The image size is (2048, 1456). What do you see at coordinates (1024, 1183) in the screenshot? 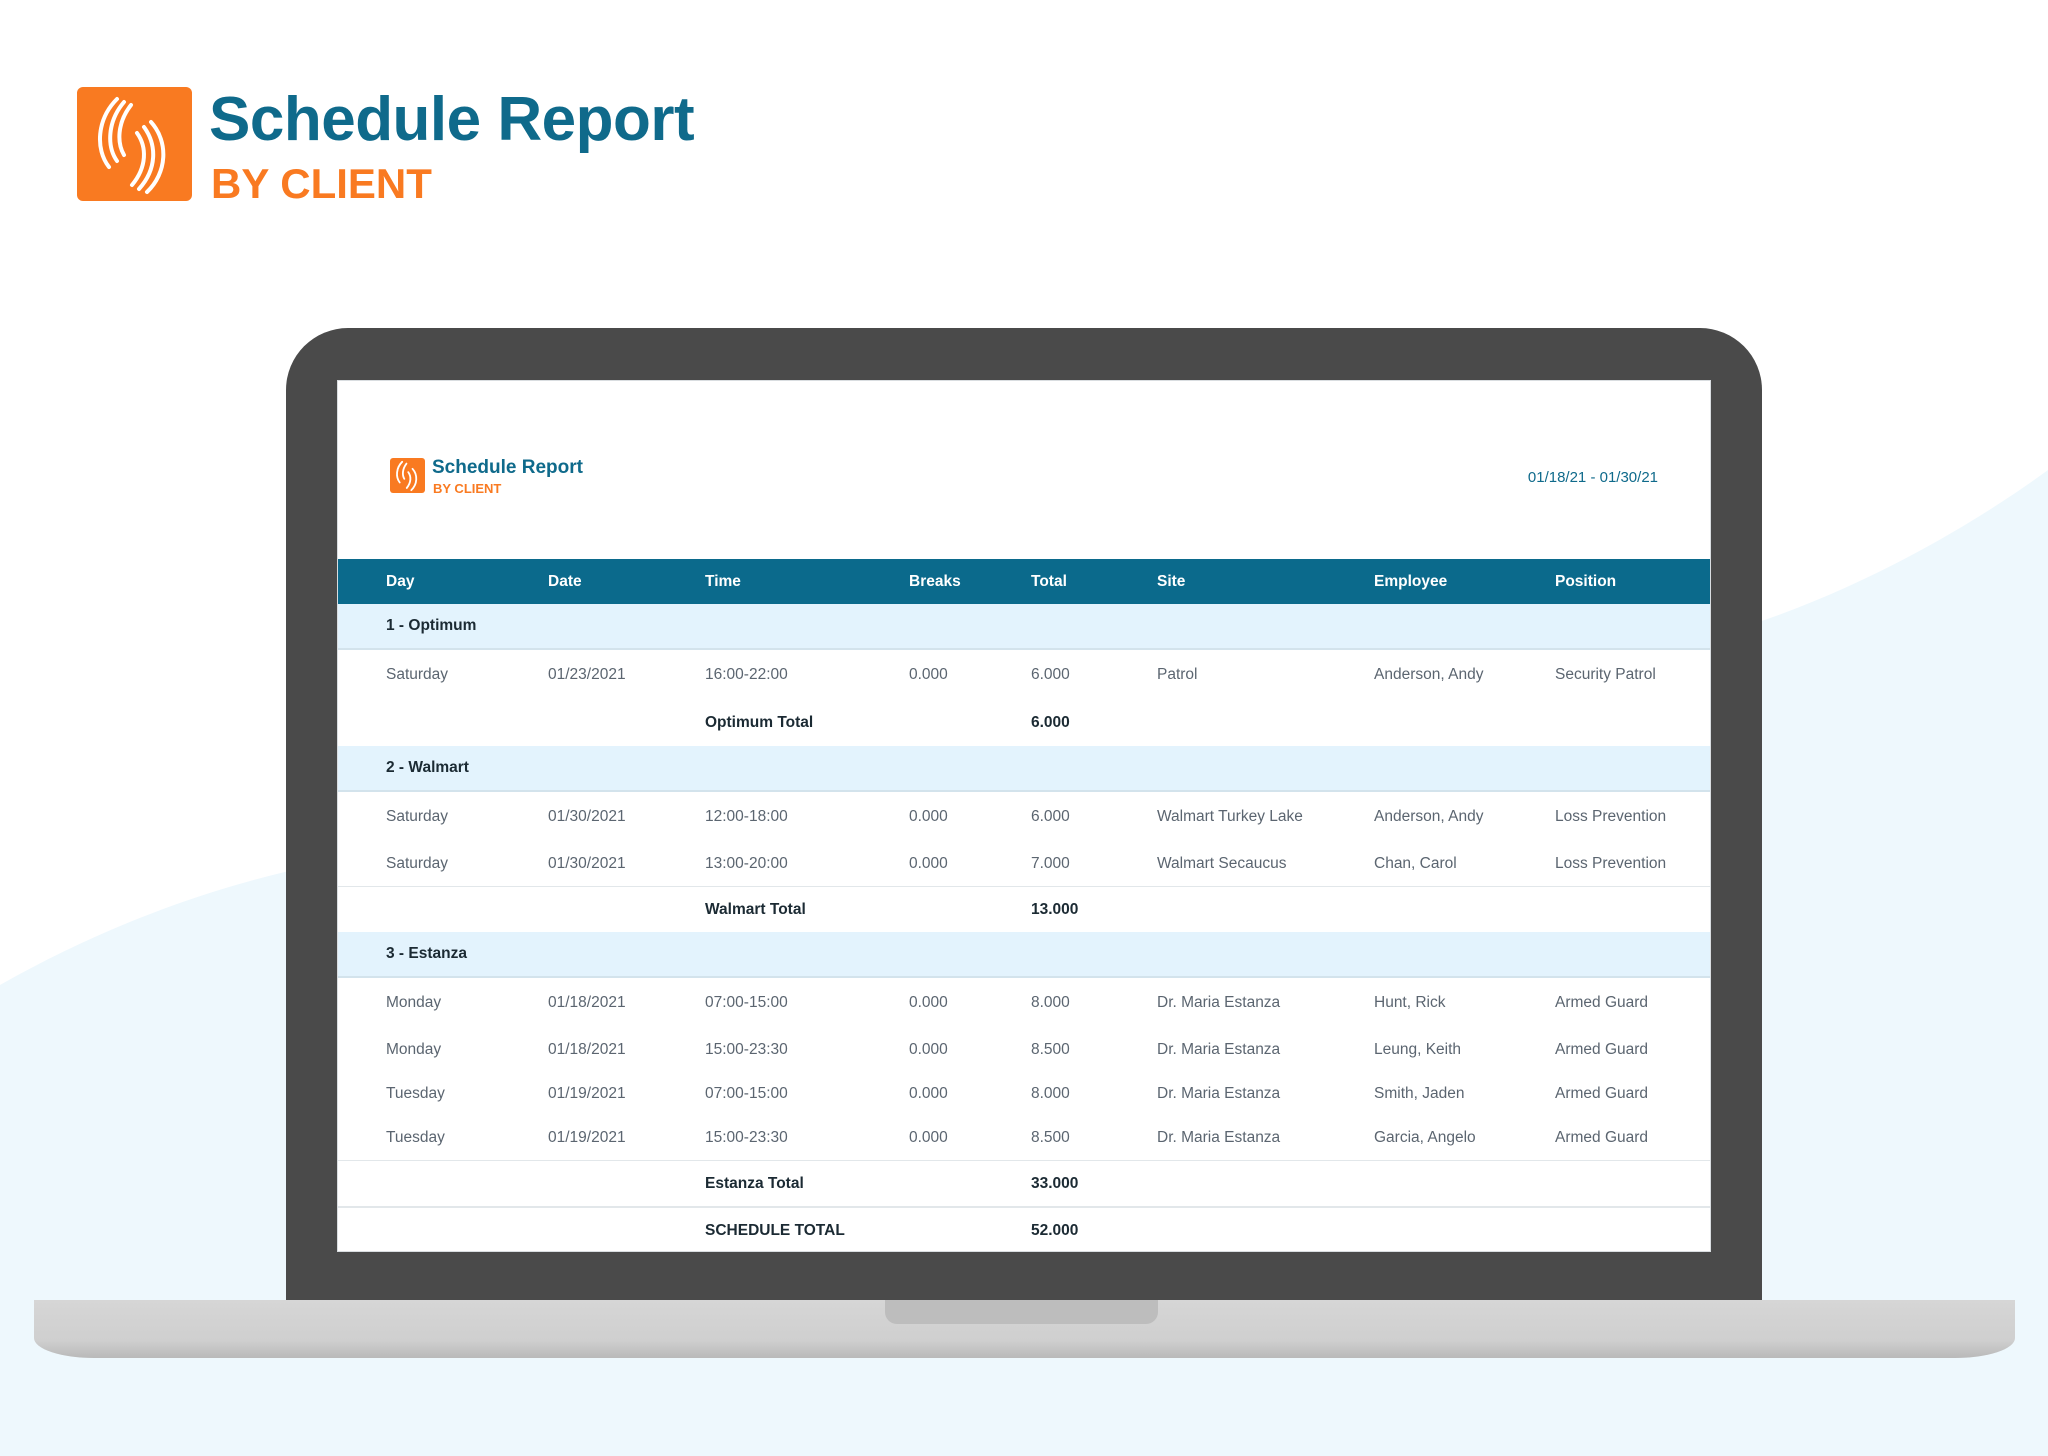
I see `client-total-row: Estanza Total 33.000` at bounding box center [1024, 1183].